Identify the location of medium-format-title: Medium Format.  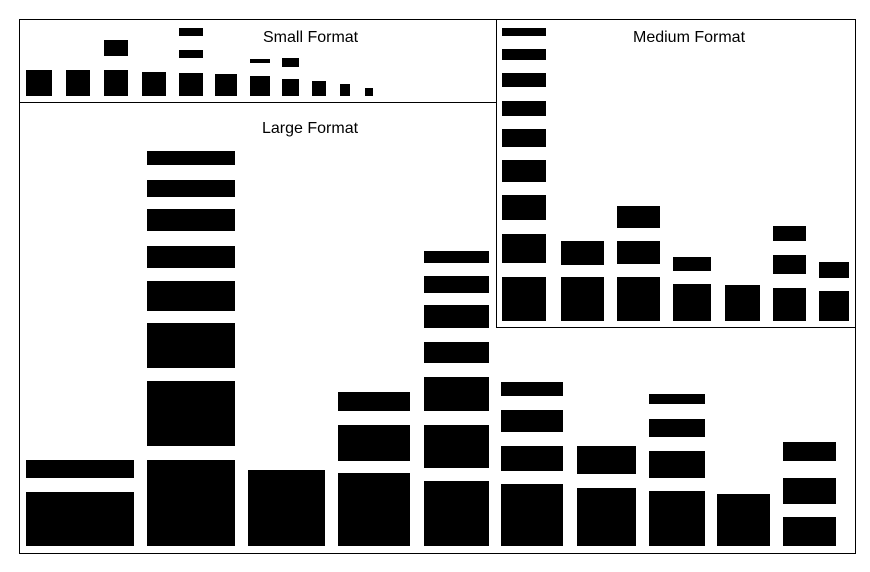
(689, 37).